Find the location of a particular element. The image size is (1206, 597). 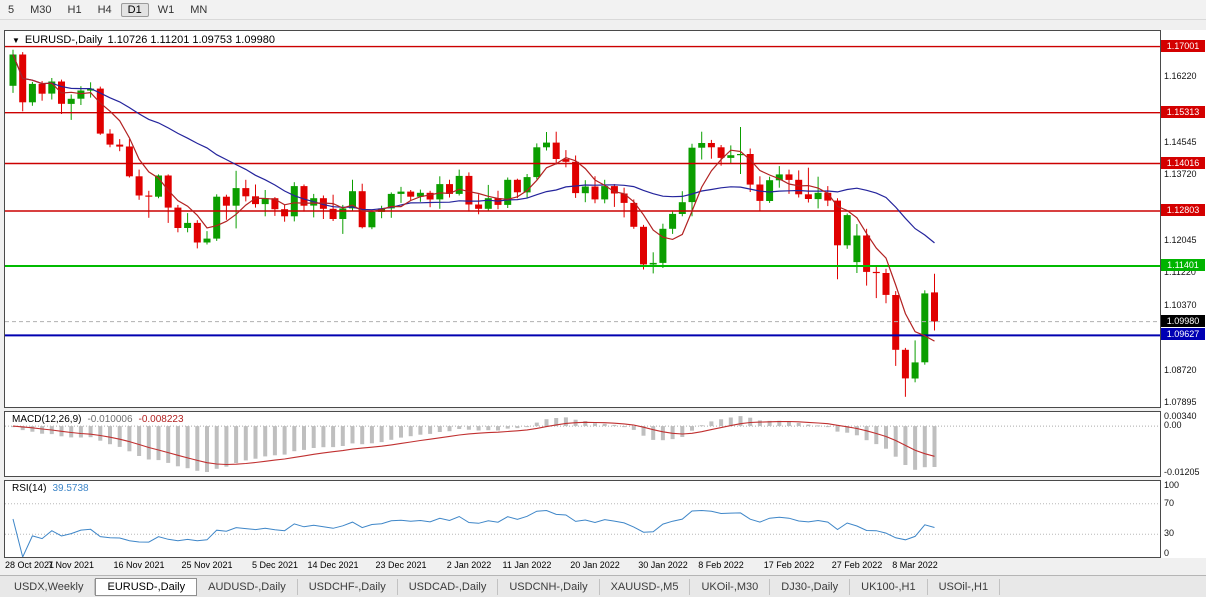

current-price-badge: 1.09980 is located at coordinates (1183, 321).